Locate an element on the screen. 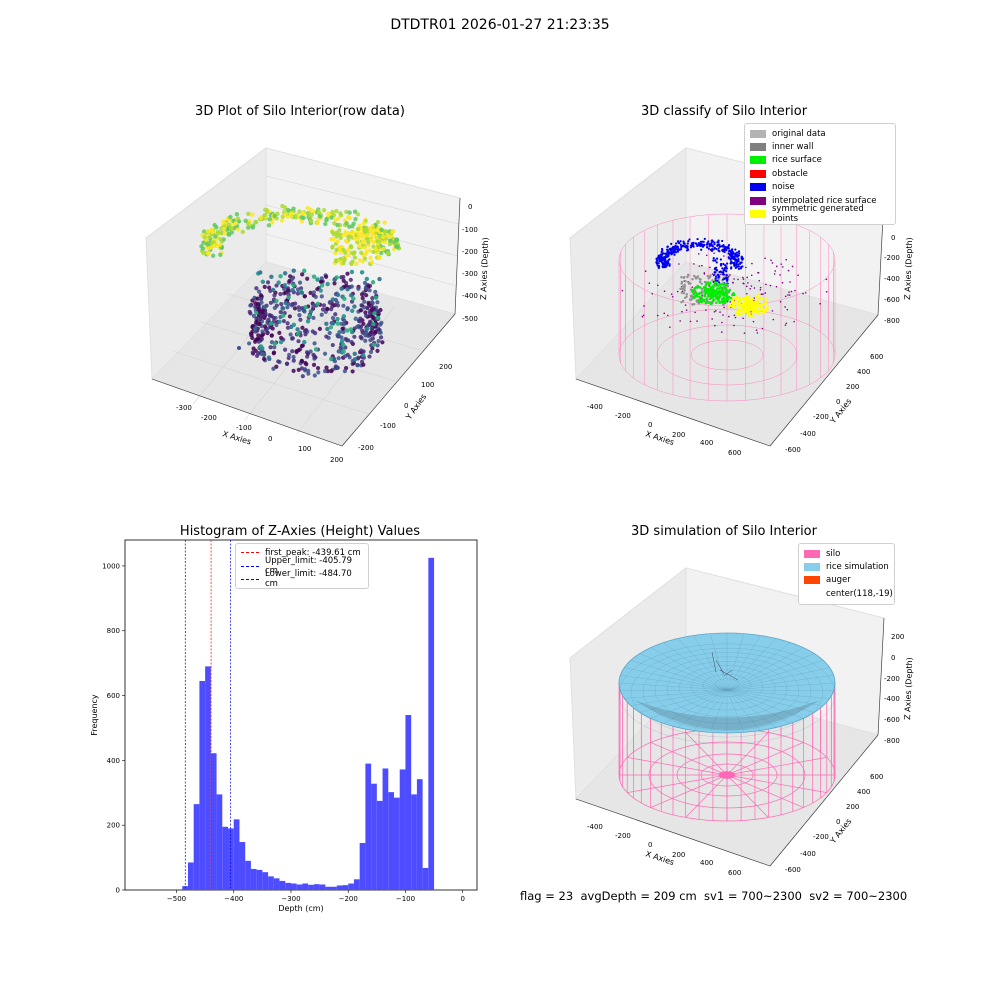 The width and height of the screenshot is (1000, 1000). x-tick: −300 is located at coordinates (290, 899).